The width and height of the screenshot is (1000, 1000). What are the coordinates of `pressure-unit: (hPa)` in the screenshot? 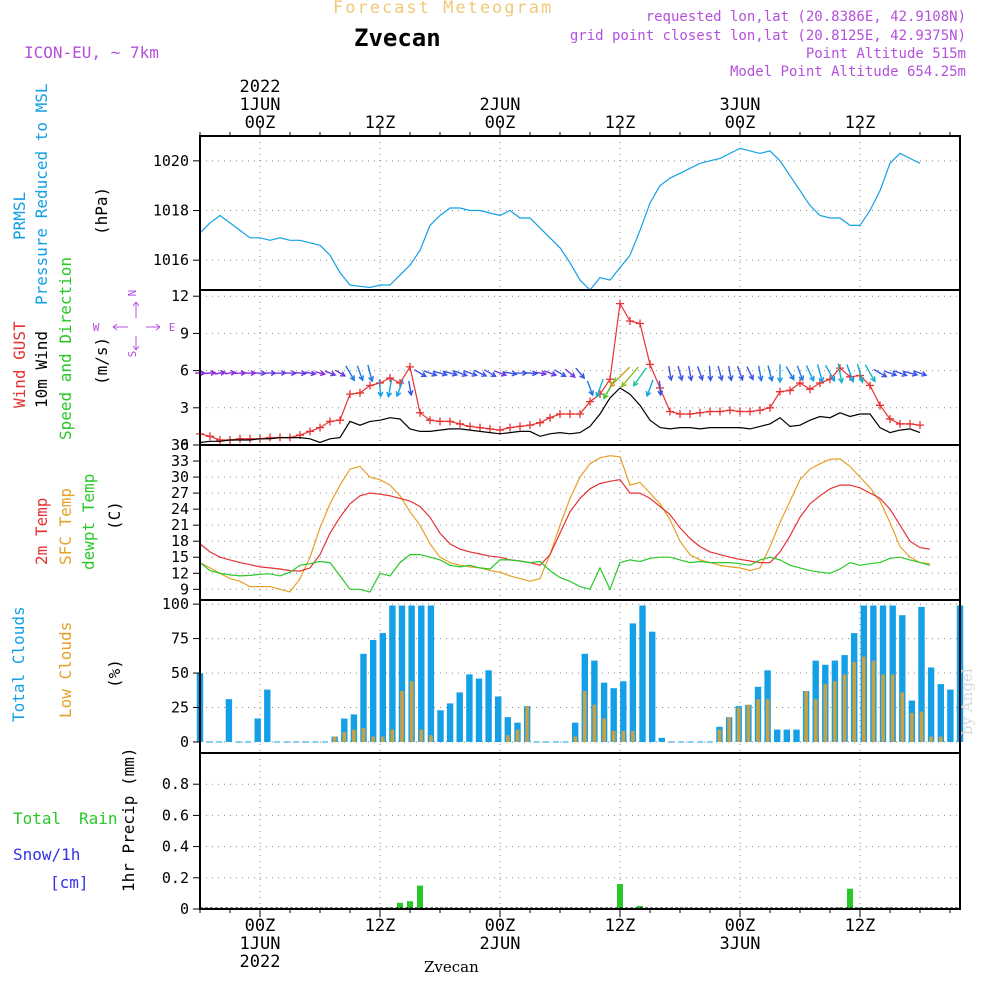 It's located at (101, 211).